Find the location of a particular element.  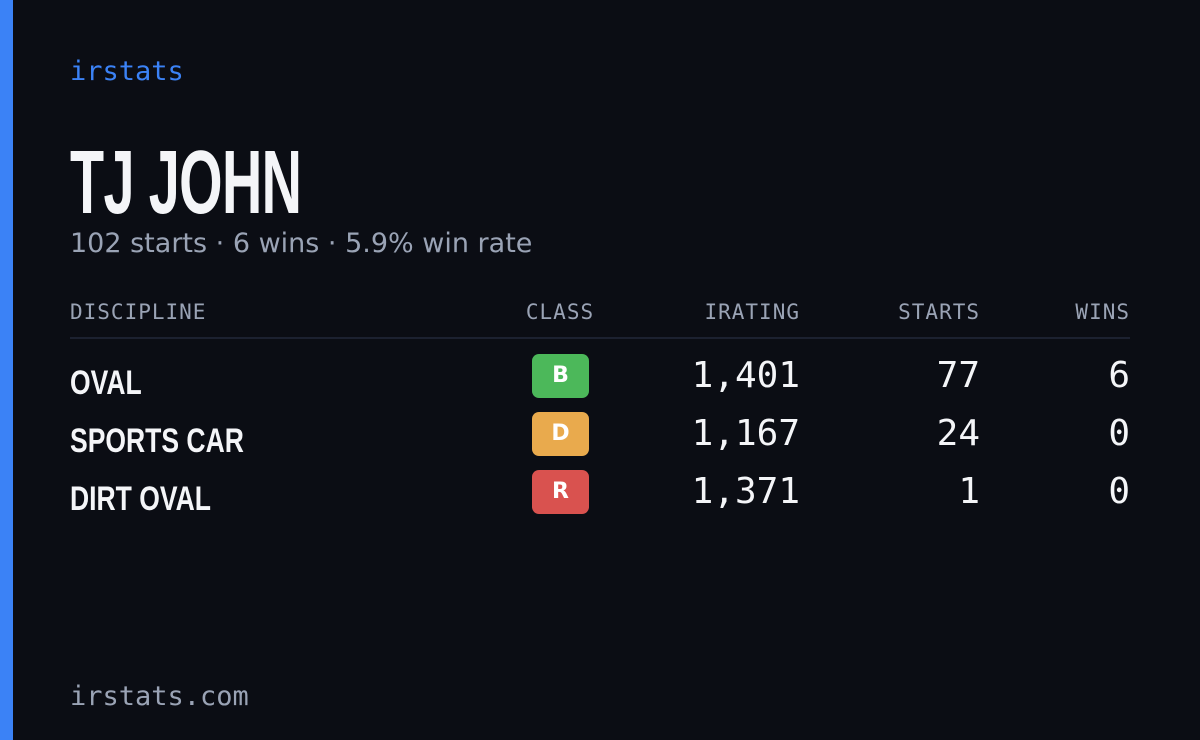

column-header: STARTS is located at coordinates (939, 312).